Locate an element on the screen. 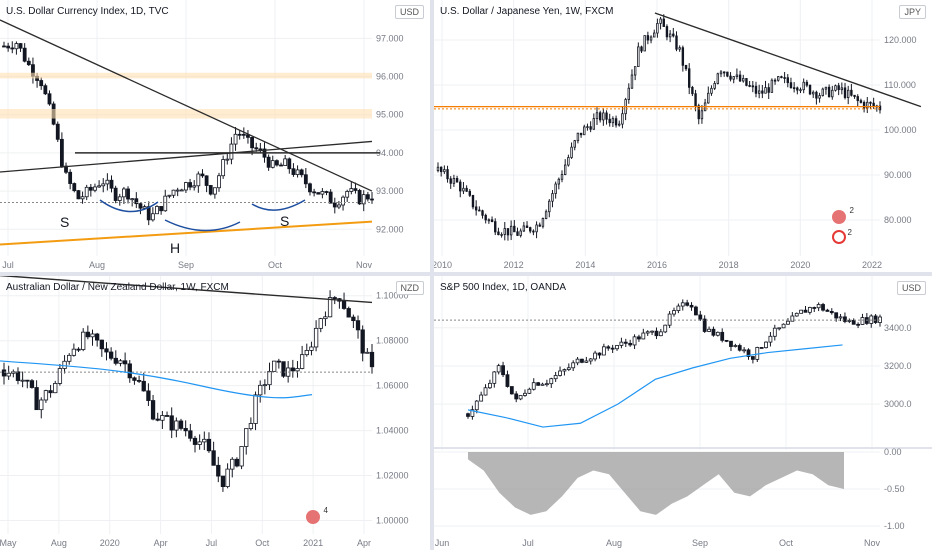 Image resolution: width=932 pixels, height=550 pixels. y-tick-label: 1.02000 is located at coordinates (392, 476).